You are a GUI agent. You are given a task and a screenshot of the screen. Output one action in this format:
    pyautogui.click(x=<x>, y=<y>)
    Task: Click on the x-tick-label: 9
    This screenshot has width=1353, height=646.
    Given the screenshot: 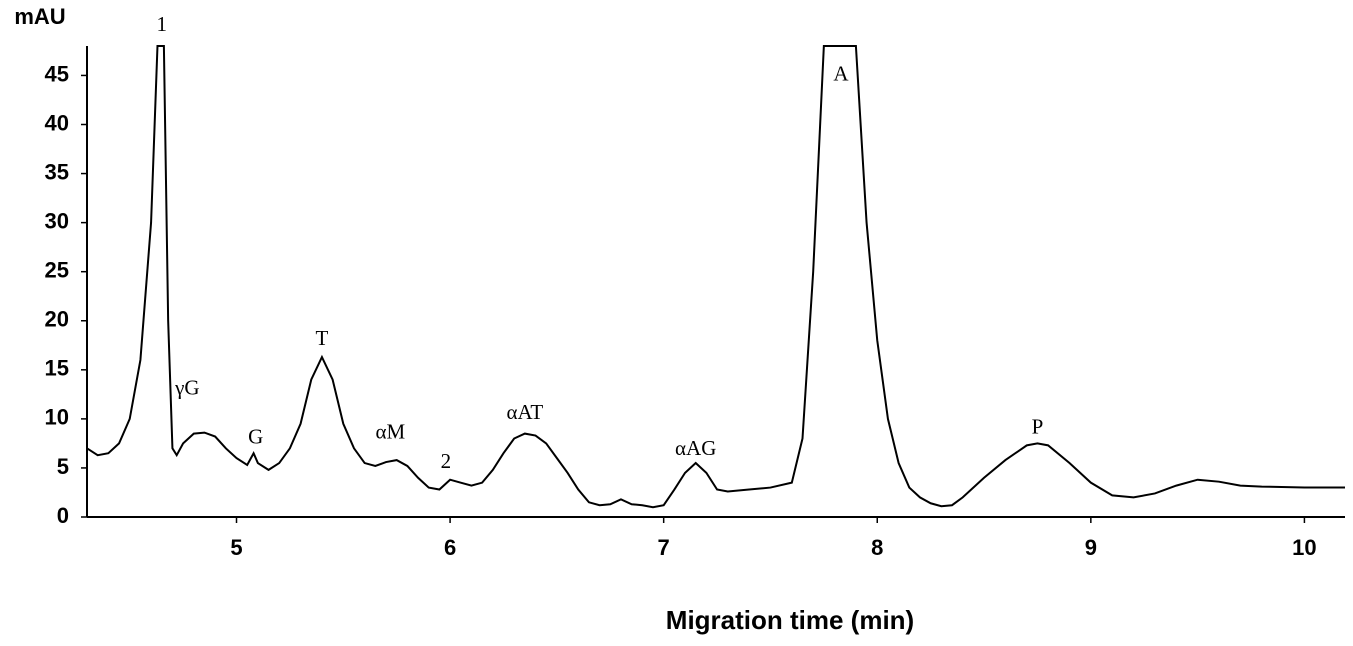 What is the action you would take?
    pyautogui.click(x=1091, y=547)
    